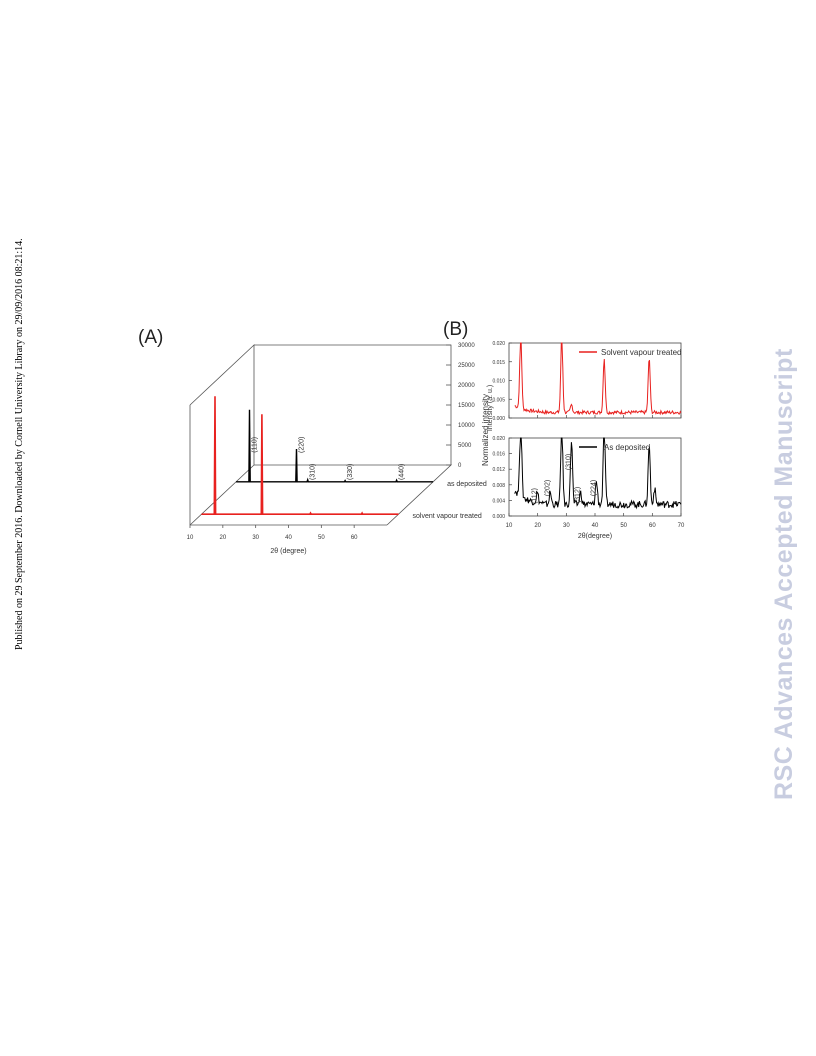 The image size is (816, 1056). Describe the element at coordinates (627, 447) in the screenshot. I see `legend-label-b-1: As deposited` at that location.